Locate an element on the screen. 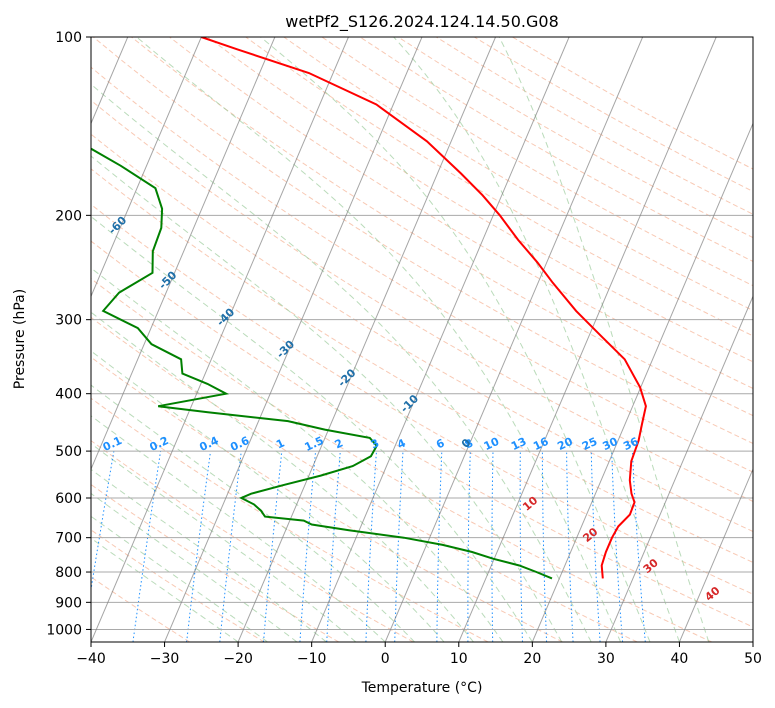 This screenshot has width=775, height=708. x-tick-label: 10 is located at coordinates (459, 659).